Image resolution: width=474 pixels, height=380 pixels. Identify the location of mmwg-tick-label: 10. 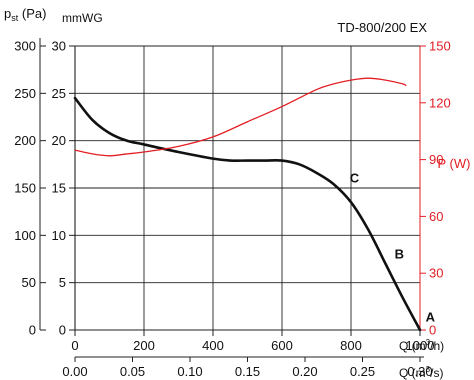
(59, 235).